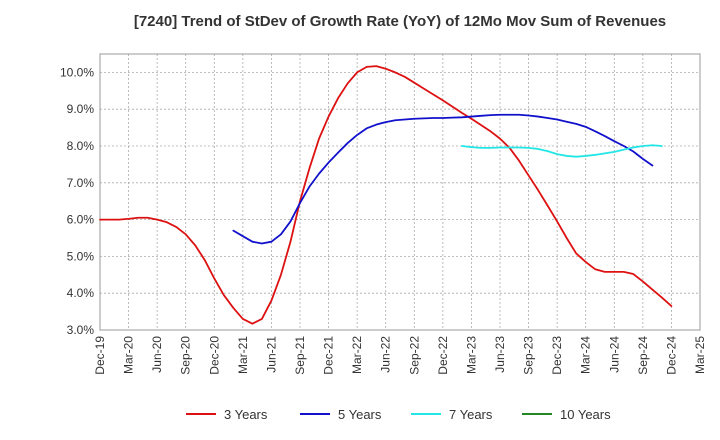 The image size is (720, 440). I want to click on y-tick-label: 7.0%, so click(81, 183).